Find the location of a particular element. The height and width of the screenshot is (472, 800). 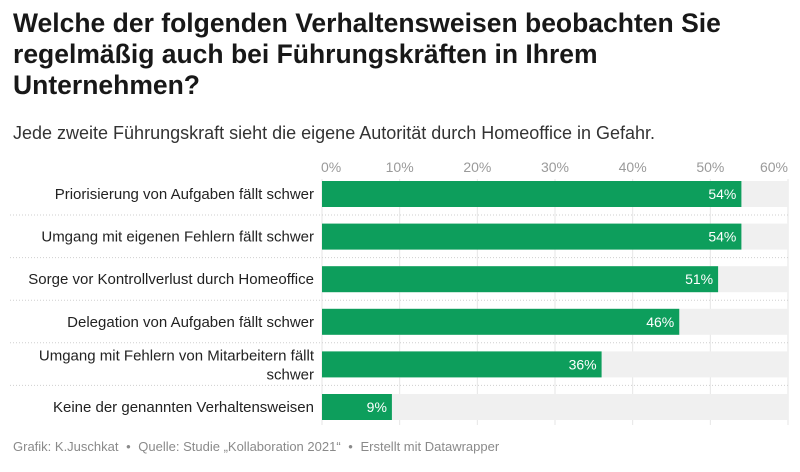

bar-value-label: 46% is located at coordinates (660, 322).